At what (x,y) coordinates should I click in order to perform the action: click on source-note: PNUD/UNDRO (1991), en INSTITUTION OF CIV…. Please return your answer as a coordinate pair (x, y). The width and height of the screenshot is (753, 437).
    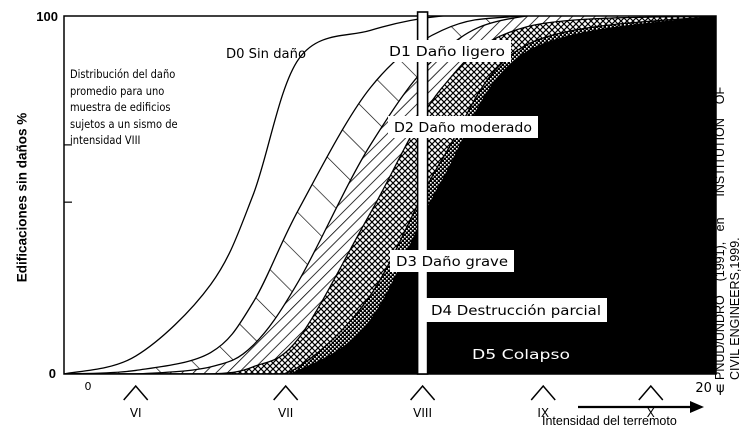
    Looking at the image, I should click on (728, 190).